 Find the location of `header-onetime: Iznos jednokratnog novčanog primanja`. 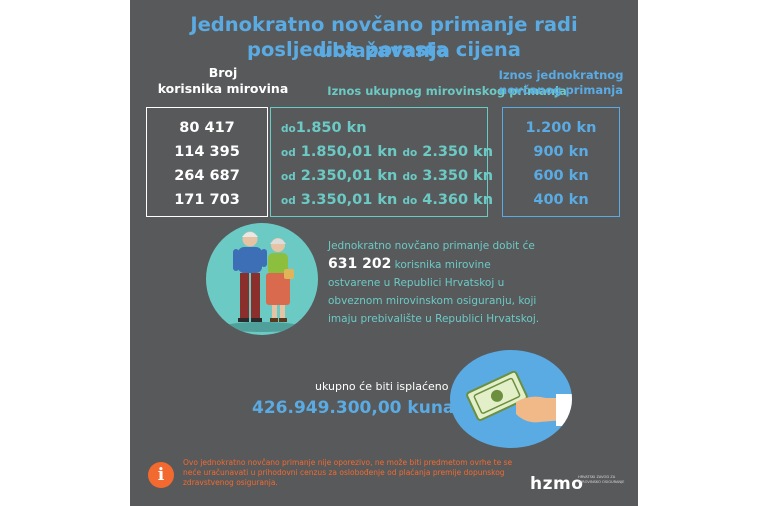

header-onetime: Iznos jednokratnog novčanog primanja is located at coordinates (561, 83).